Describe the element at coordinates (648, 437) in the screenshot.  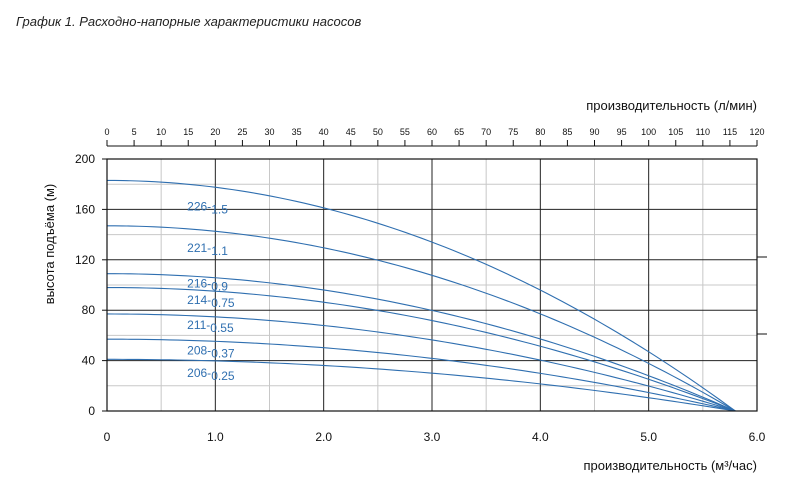
I see `bottom-tick-label: 5.0` at that location.